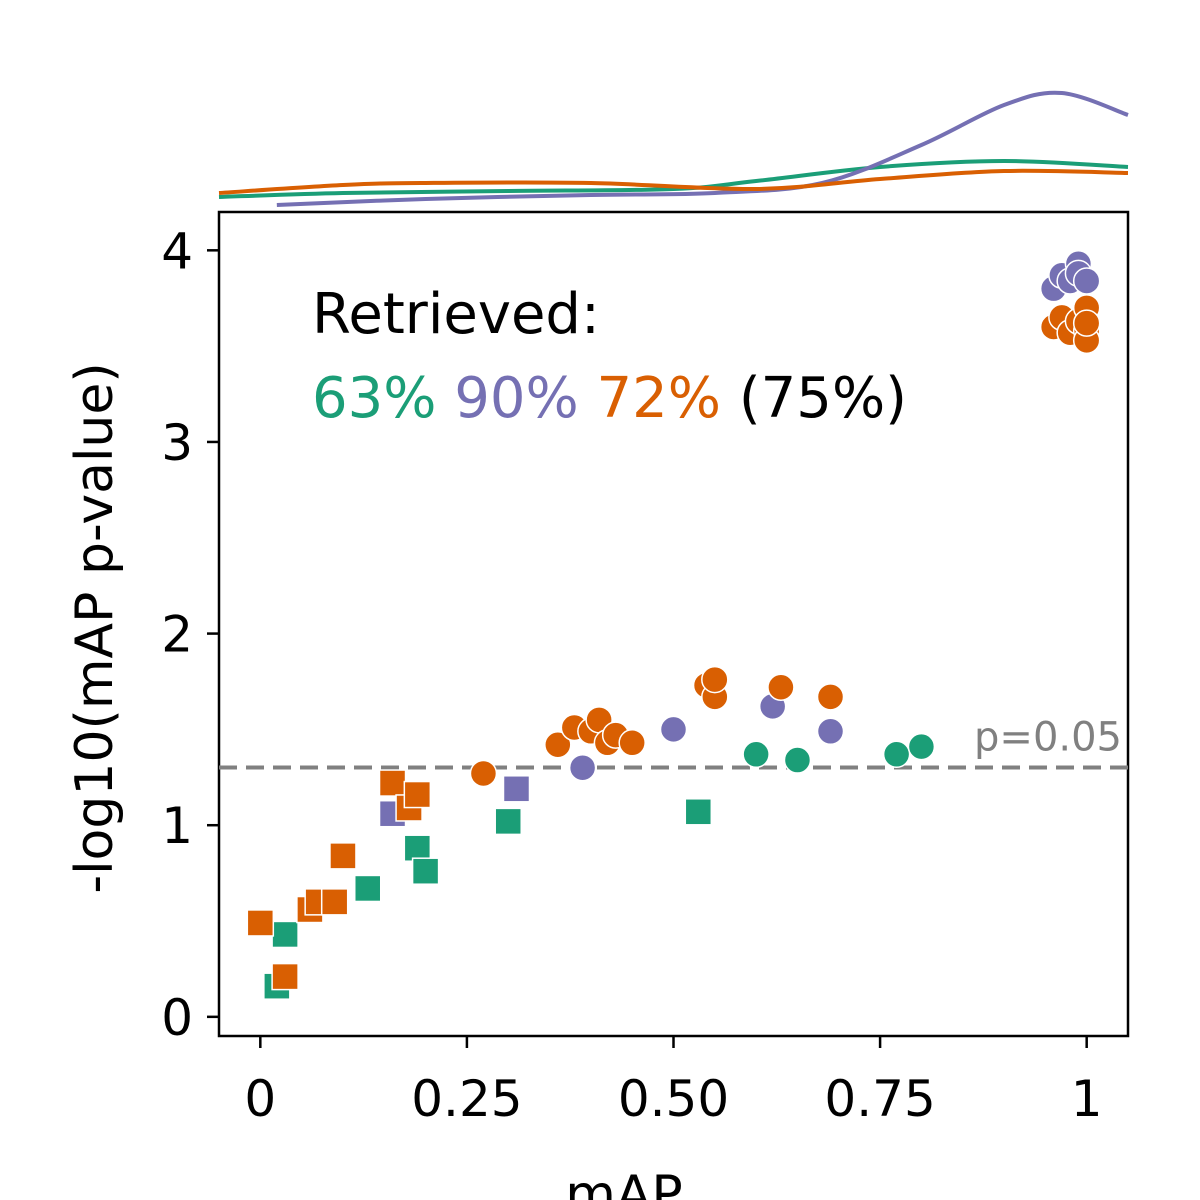  Describe the element at coordinates (177, 826) in the screenshot. I see `y-tick-label: 1` at that location.